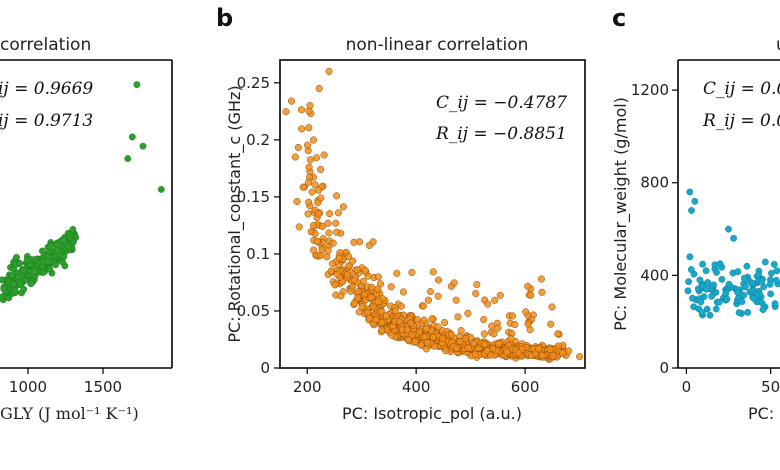 Image resolution: width=780 pixels, height=470 pixels. I want to click on panel-b-letter: b, so click(224, 18).